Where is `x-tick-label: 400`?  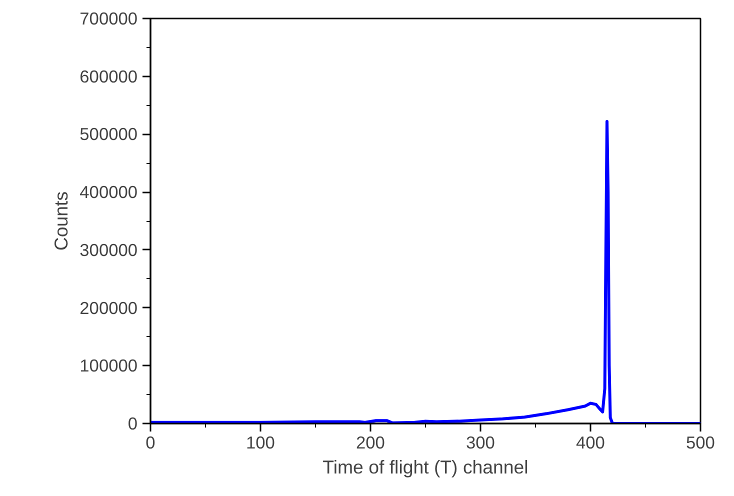
x-tick-label: 400 is located at coordinates (590, 442).